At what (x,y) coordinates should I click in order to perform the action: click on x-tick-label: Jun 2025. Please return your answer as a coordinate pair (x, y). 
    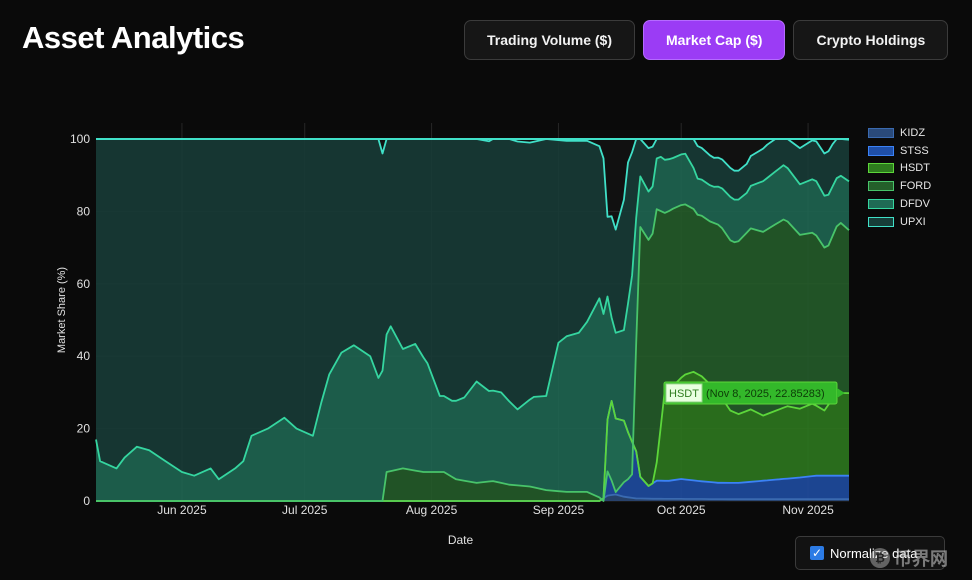
    Looking at the image, I should click on (182, 510).